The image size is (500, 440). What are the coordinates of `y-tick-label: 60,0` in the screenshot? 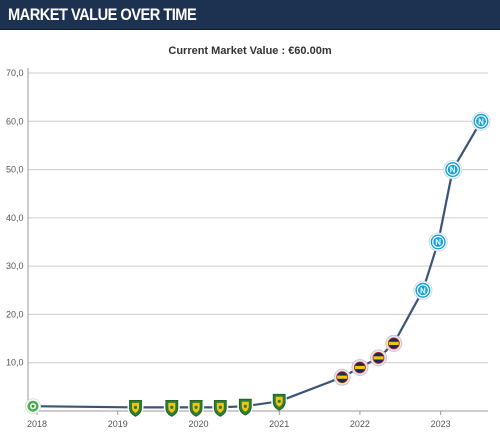 It's located at (15, 121).